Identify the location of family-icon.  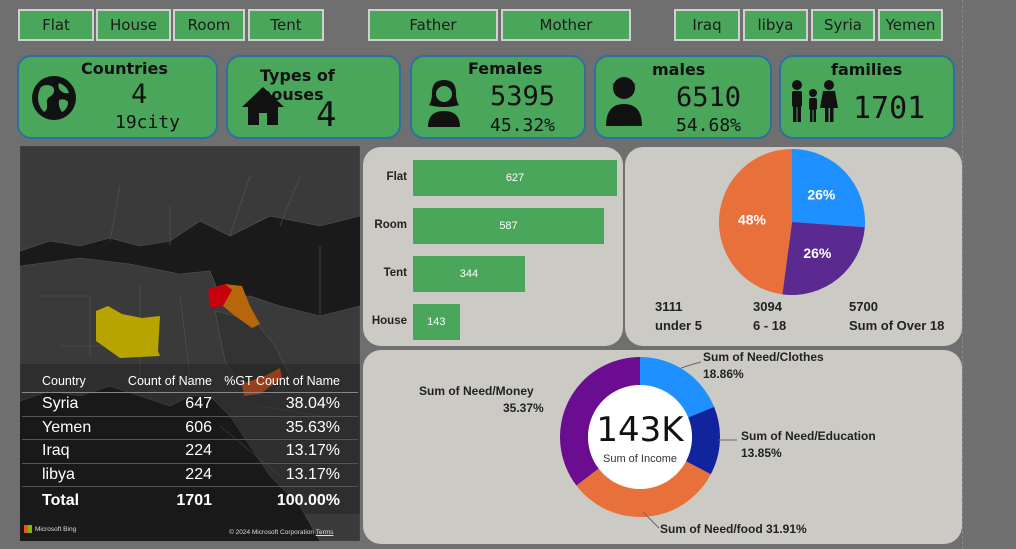
(815, 101).